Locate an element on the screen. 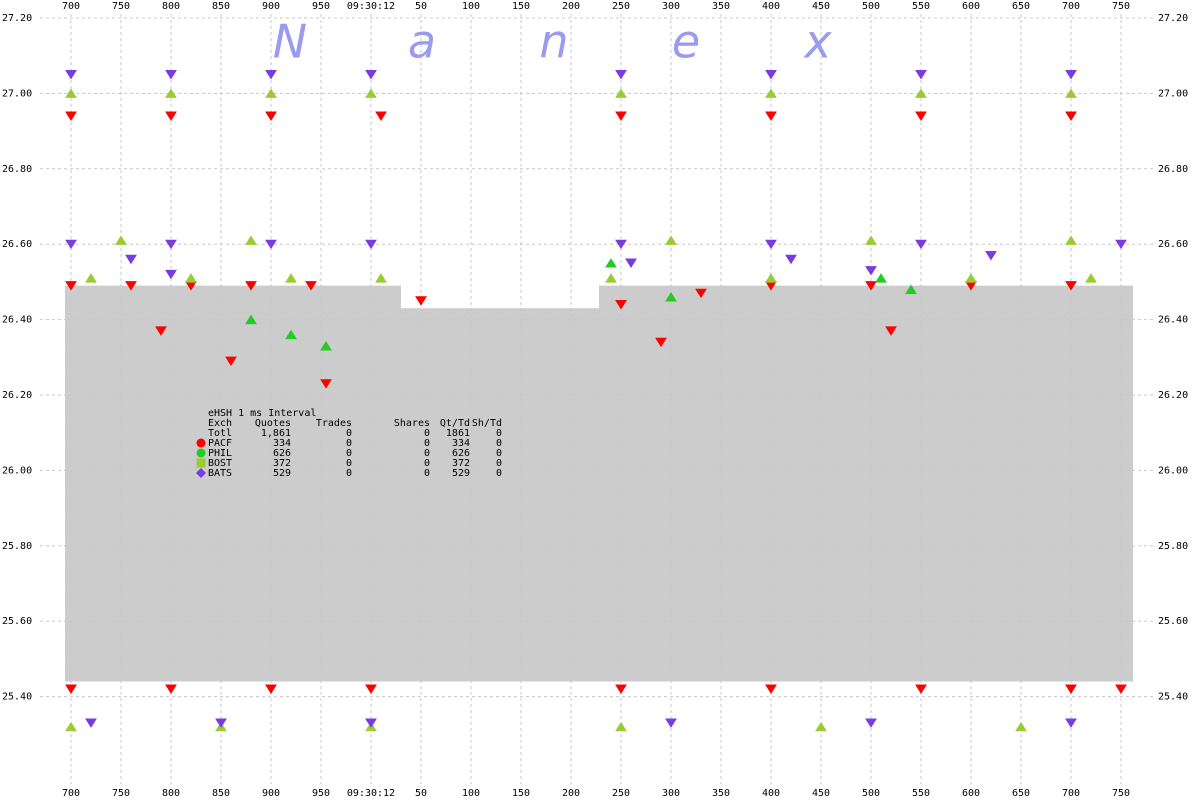  watermark-letter: x is located at coordinates (817, 42).